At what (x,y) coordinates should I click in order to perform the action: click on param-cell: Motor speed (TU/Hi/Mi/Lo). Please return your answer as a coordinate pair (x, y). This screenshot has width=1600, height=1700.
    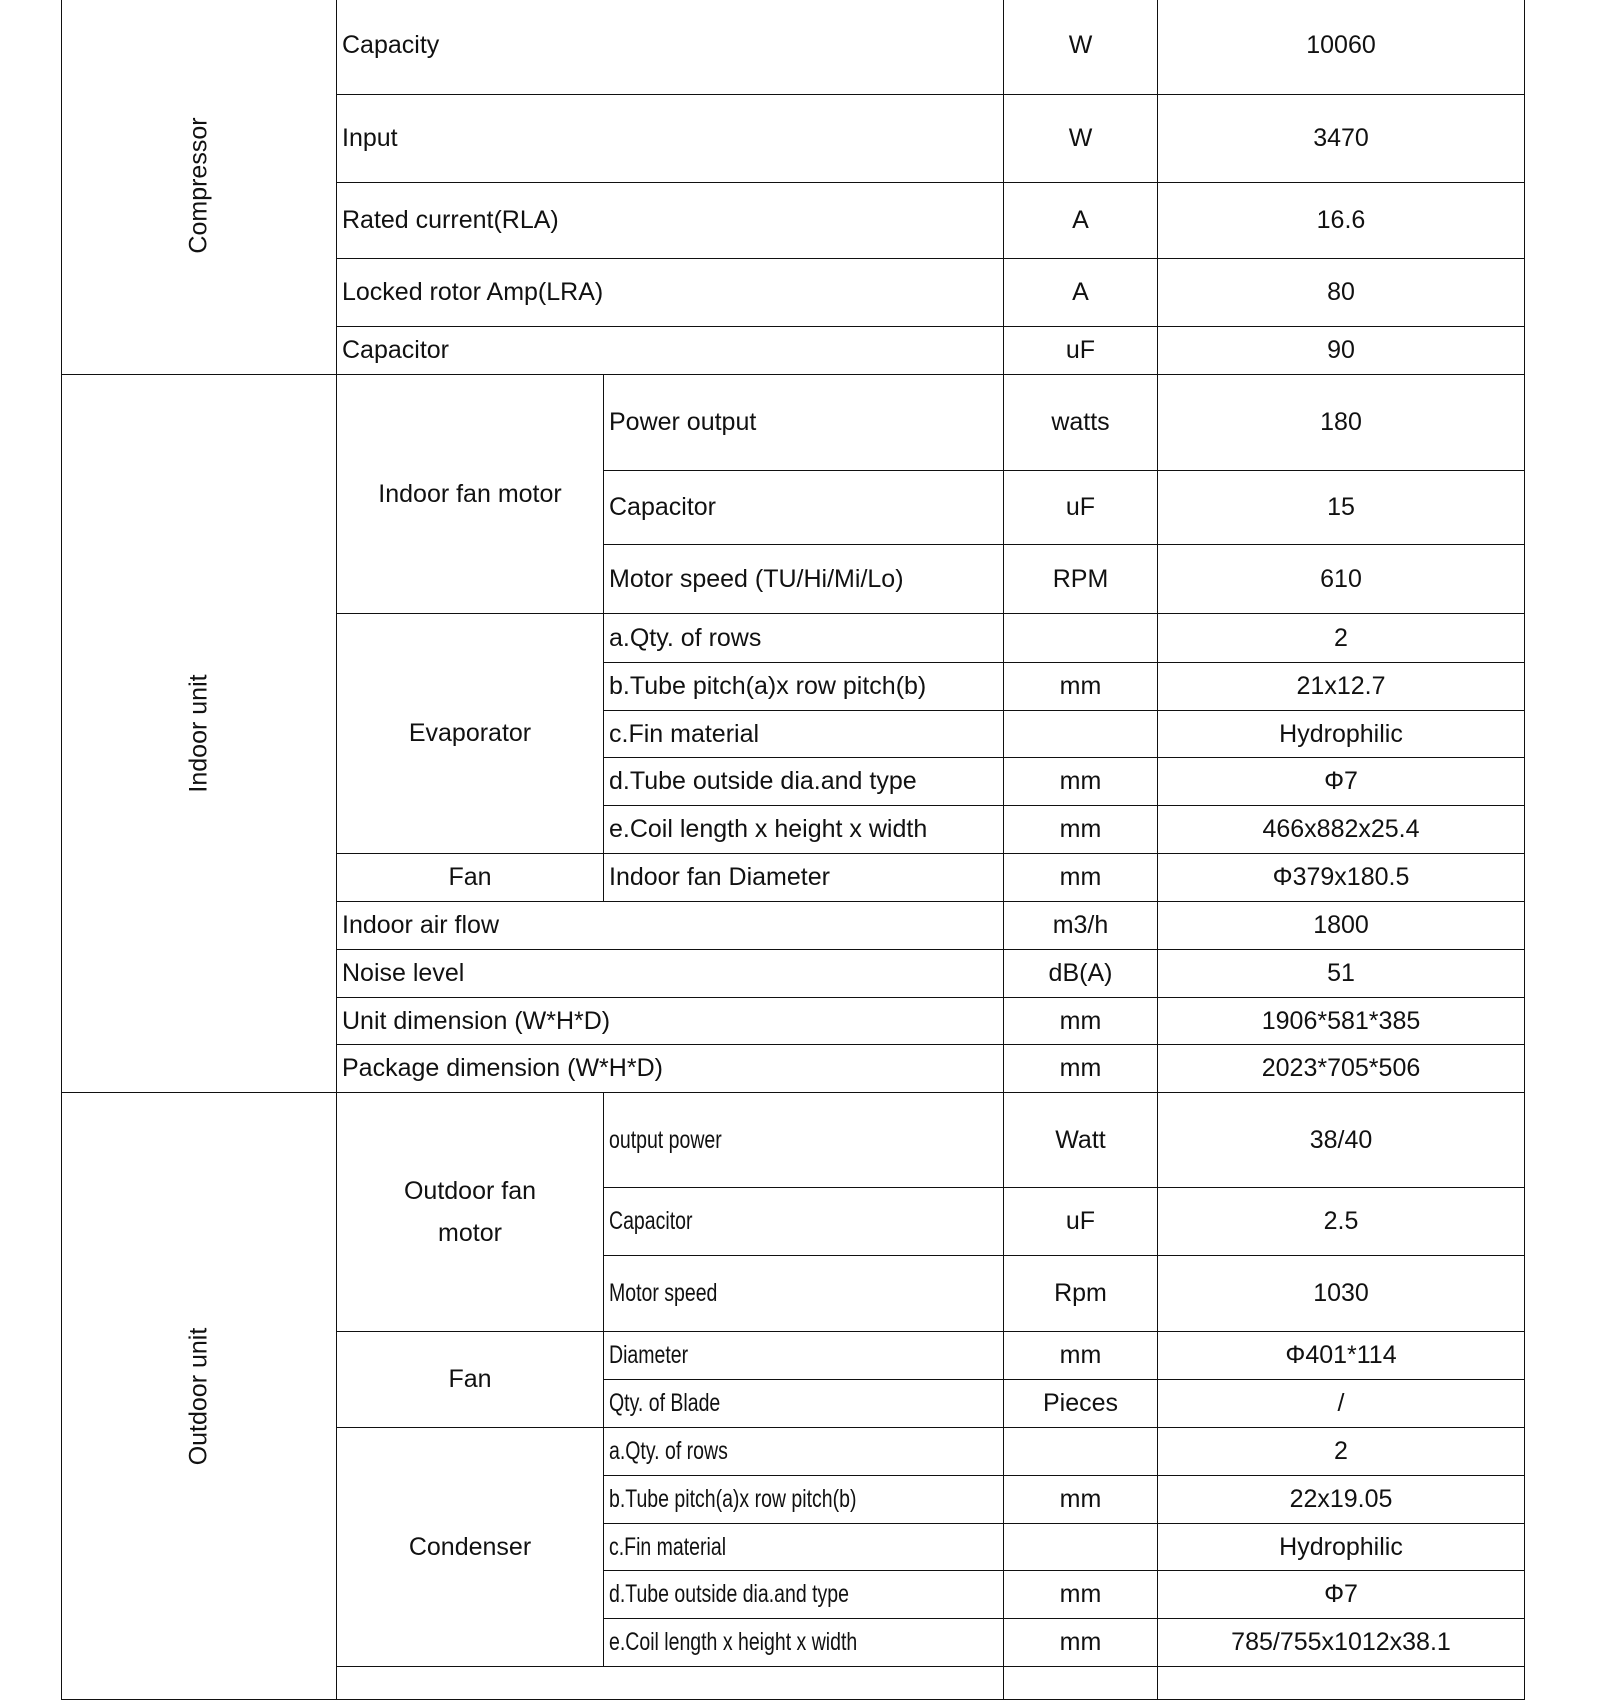
    Looking at the image, I should click on (803, 579).